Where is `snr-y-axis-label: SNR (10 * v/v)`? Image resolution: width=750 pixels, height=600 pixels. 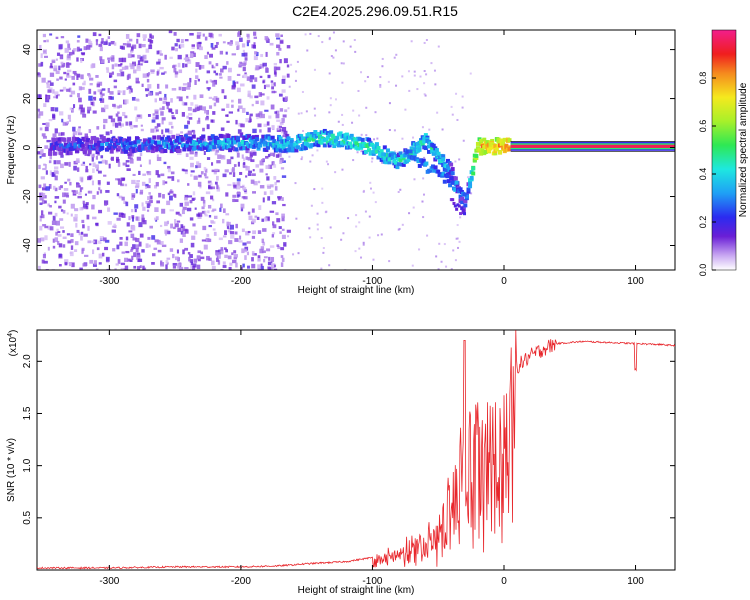
snr-y-axis-label: SNR (10 * v/v) is located at coordinates (11, 470).